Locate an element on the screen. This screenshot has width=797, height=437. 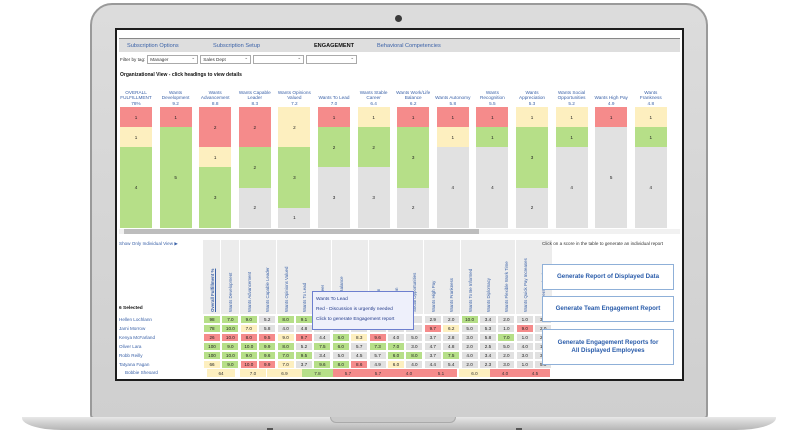
score-cell: 26 is located at coordinates (212, 337).